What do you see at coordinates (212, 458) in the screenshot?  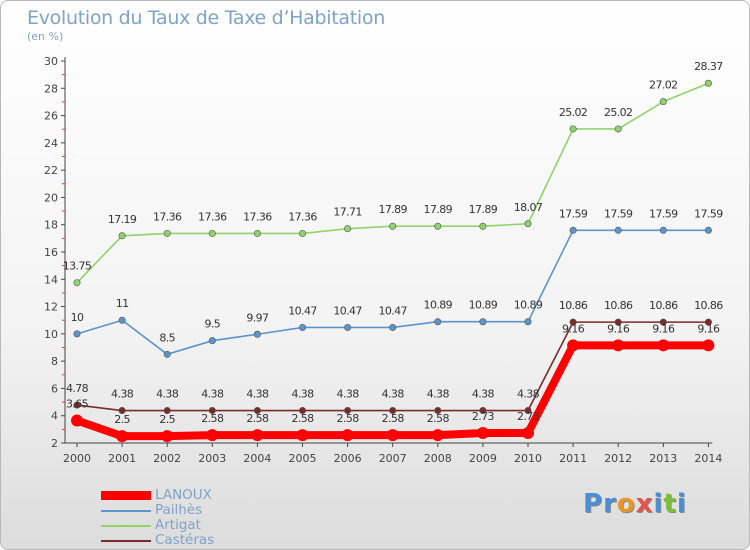 I see `x-tick-label: 2003` at bounding box center [212, 458].